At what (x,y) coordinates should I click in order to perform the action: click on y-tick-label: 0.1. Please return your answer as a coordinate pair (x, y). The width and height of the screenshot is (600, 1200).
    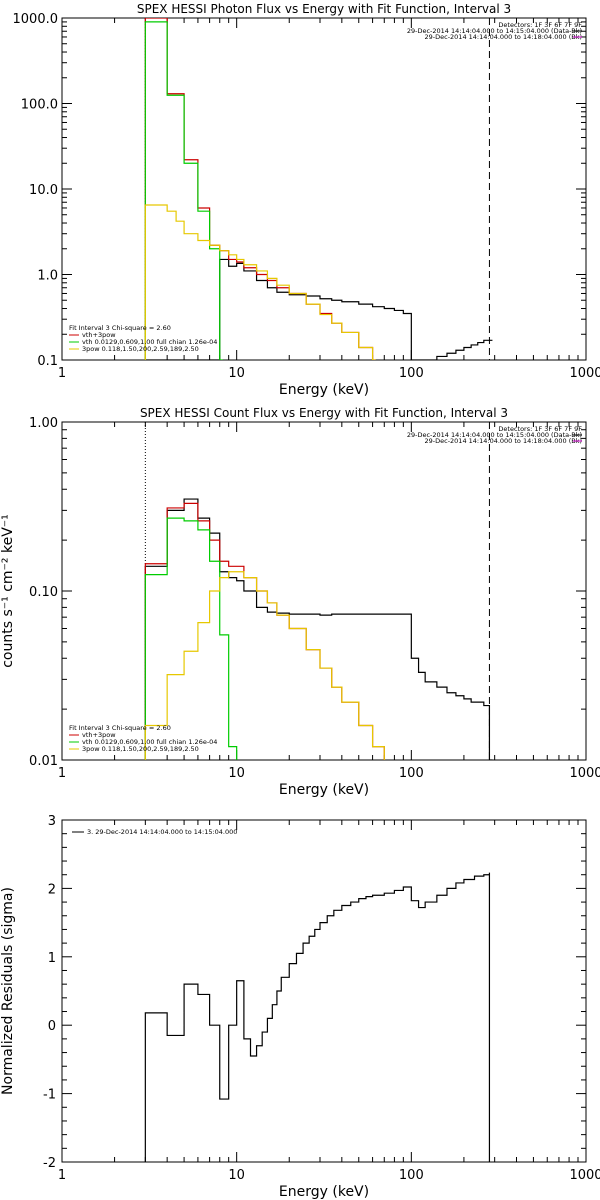
    Looking at the image, I should click on (47, 361).